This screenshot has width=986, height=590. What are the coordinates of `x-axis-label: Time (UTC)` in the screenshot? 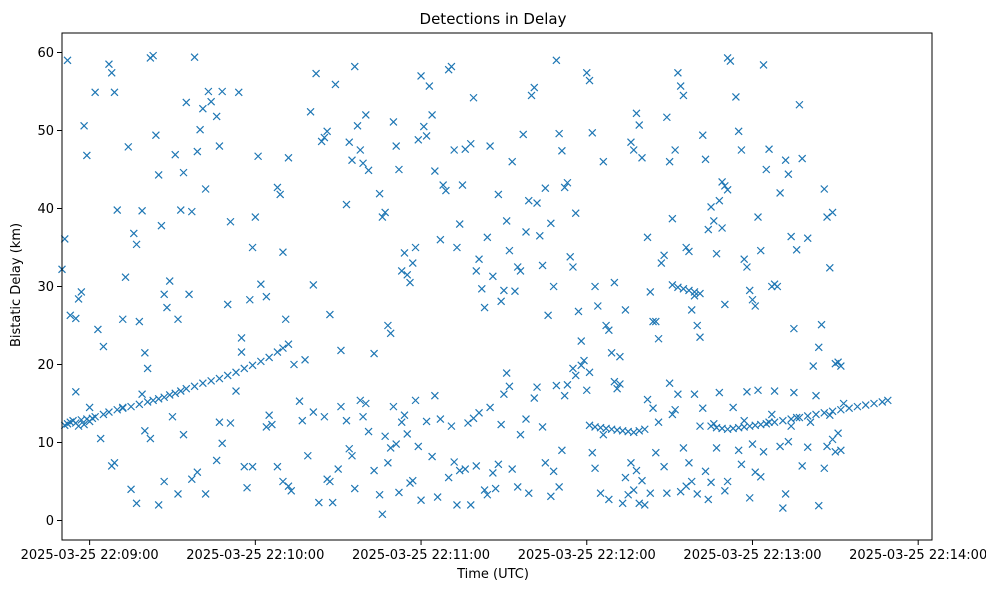 It's located at (492, 574).